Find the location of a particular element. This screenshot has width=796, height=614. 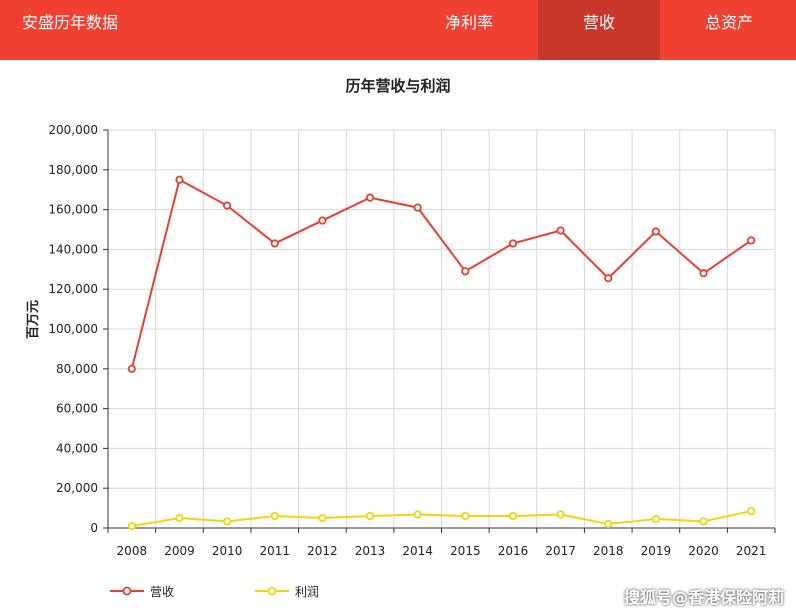

y-tick-label: 60,000 is located at coordinates (77, 409).